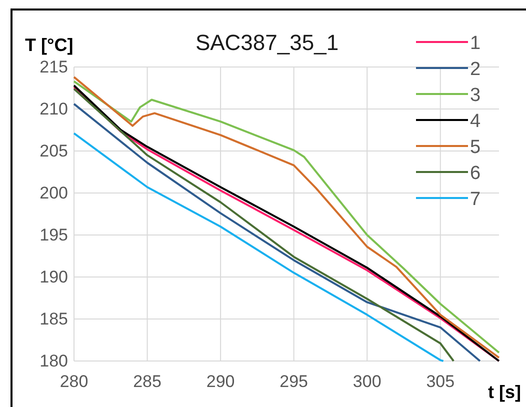 This screenshot has height=407, width=526. Describe the element at coordinates (54, 276) in the screenshot. I see `y-tick-label: 190` at that location.